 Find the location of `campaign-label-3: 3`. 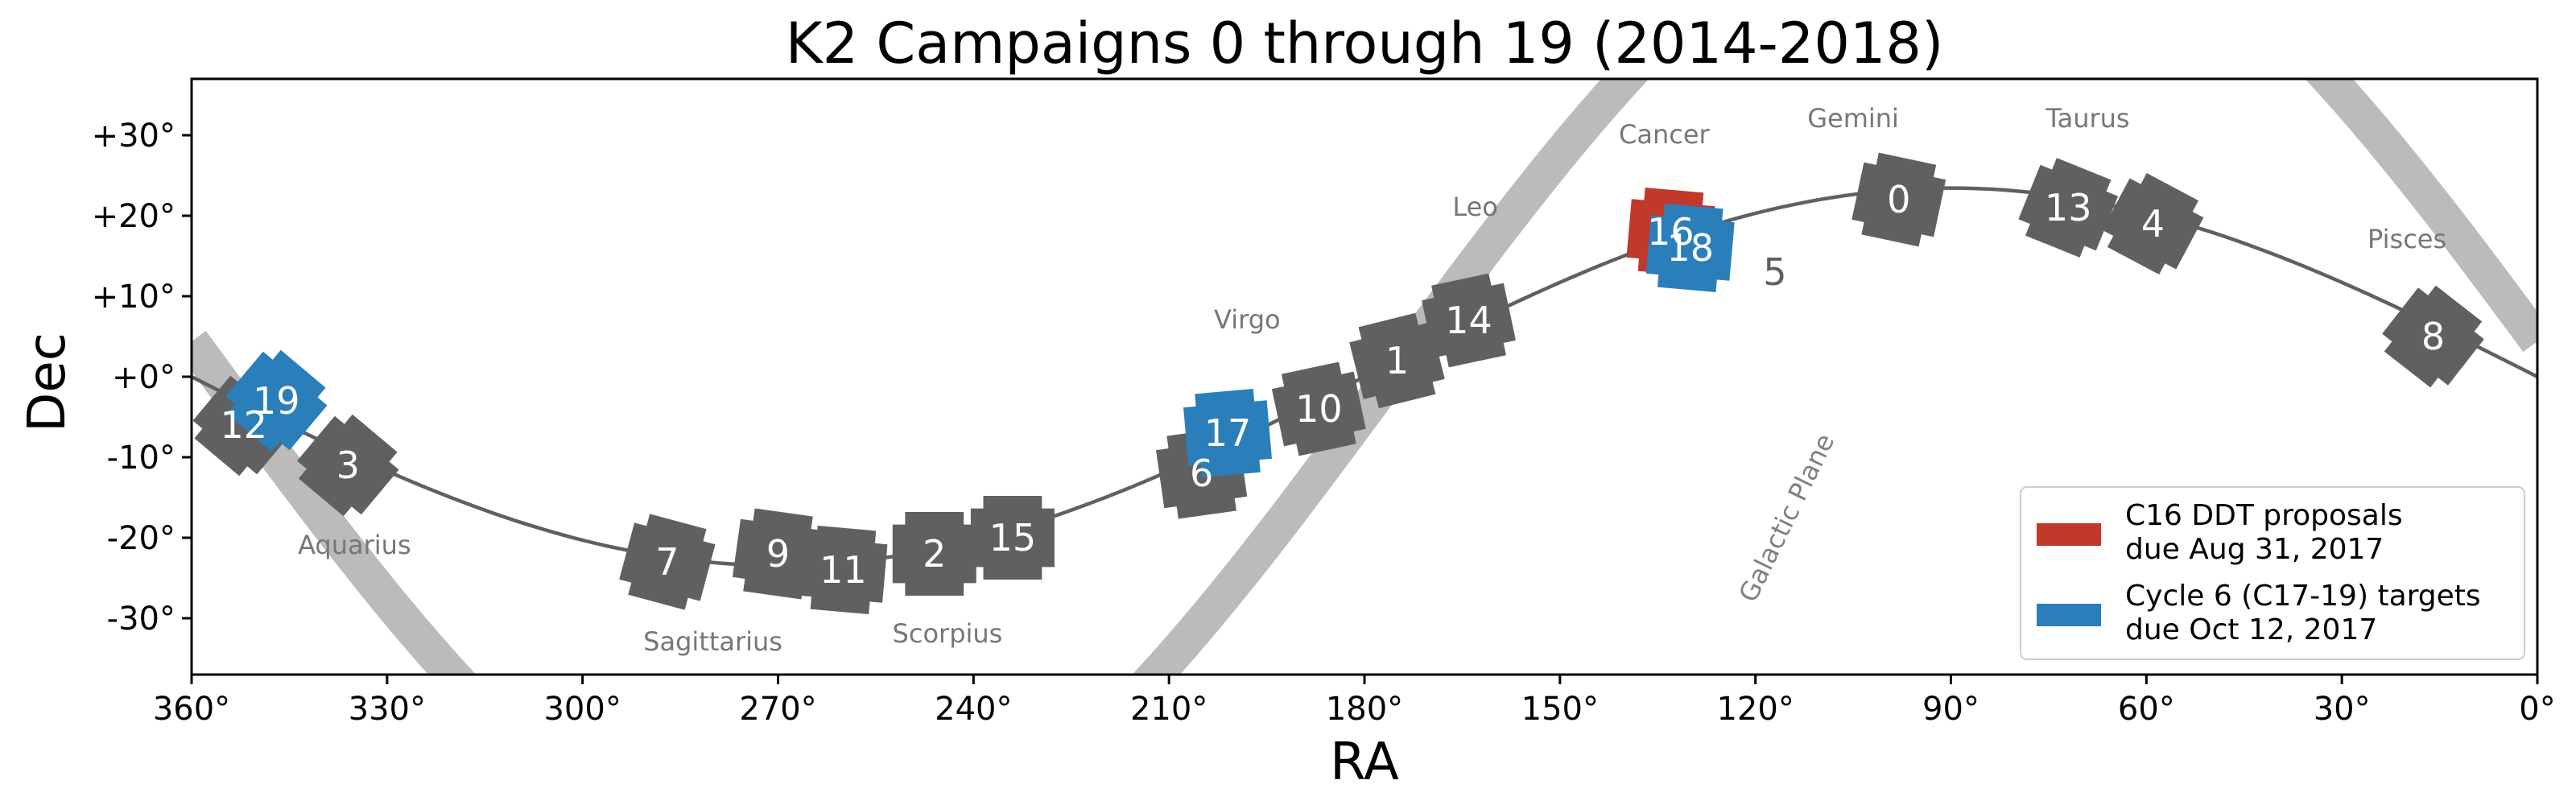

campaign-label-3: 3 is located at coordinates (348, 465).